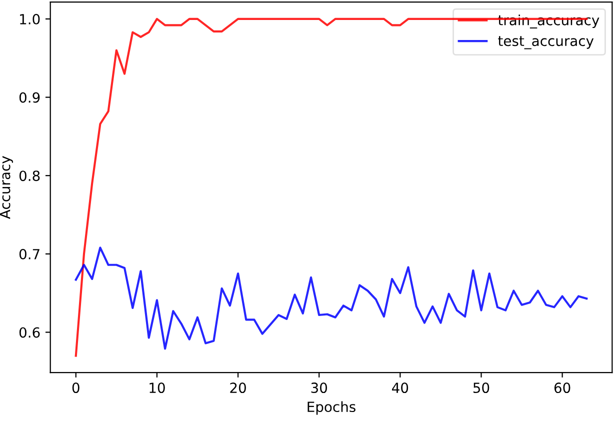  Describe the element at coordinates (6, 187) in the screenshot. I see `y-axis-title: Accuracy` at that location.